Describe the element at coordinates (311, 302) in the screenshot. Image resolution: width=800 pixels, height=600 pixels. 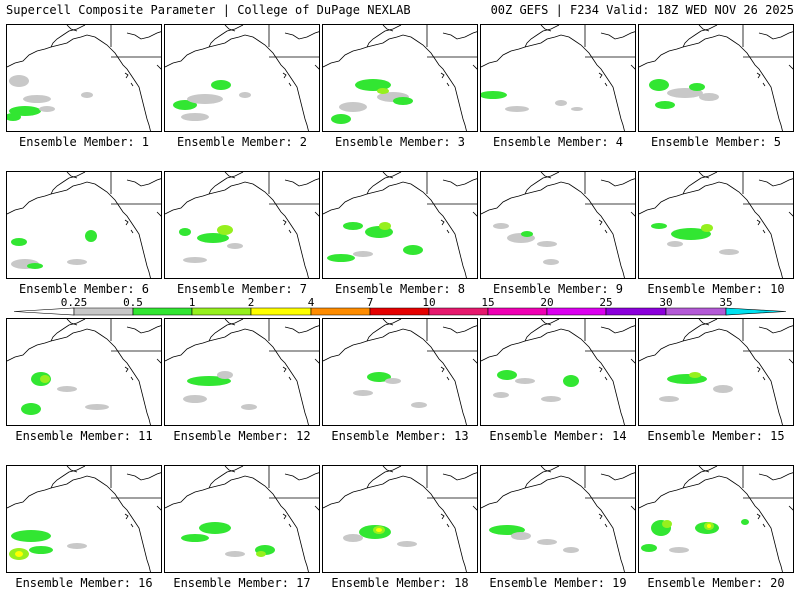
I see `colorbar-tick-label: 4` at that location.